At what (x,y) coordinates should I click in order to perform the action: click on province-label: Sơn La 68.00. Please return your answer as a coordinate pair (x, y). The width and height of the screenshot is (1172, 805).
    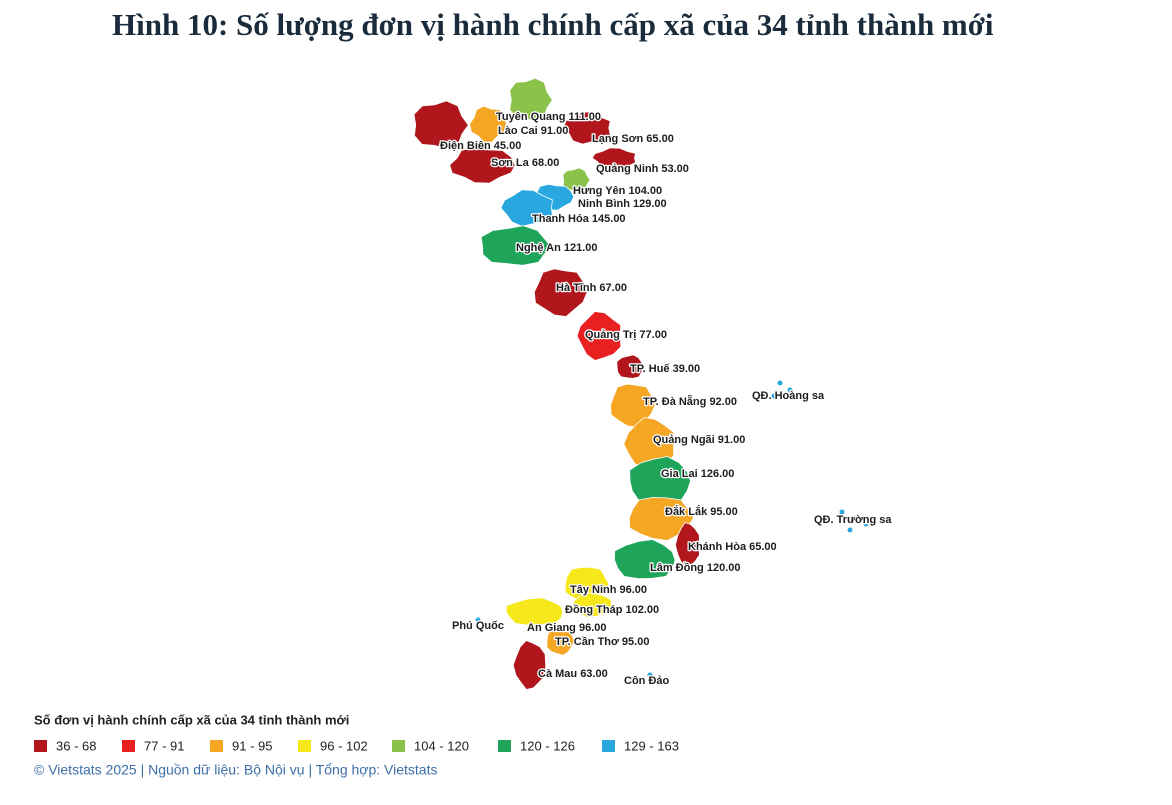
    Looking at the image, I should click on (525, 163).